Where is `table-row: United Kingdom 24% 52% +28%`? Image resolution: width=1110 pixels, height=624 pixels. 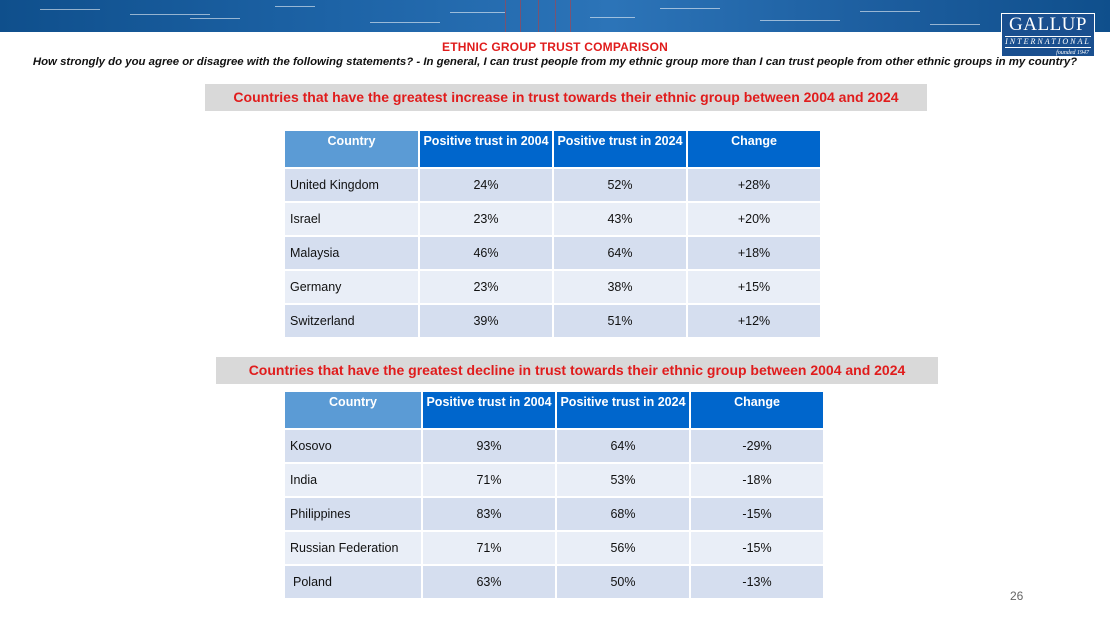
table-row: United Kingdom 24% 52% +28% is located at coordinates (552, 185).